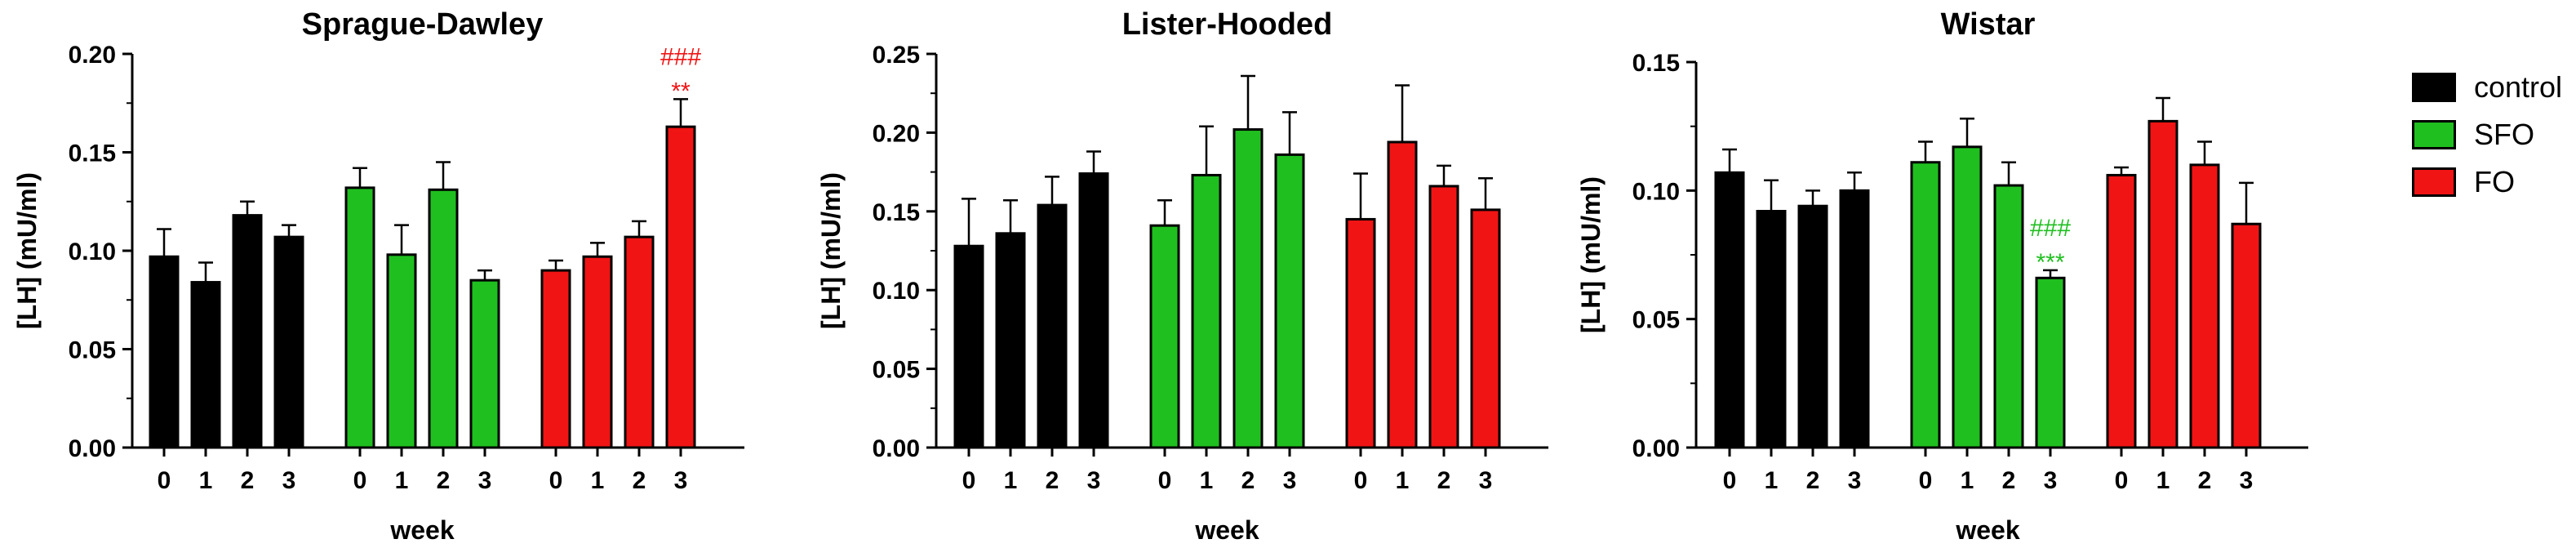 The image size is (2576, 557). What do you see at coordinates (1227, 25) in the screenshot?
I see `chart-title: Lister-Hooded` at bounding box center [1227, 25].